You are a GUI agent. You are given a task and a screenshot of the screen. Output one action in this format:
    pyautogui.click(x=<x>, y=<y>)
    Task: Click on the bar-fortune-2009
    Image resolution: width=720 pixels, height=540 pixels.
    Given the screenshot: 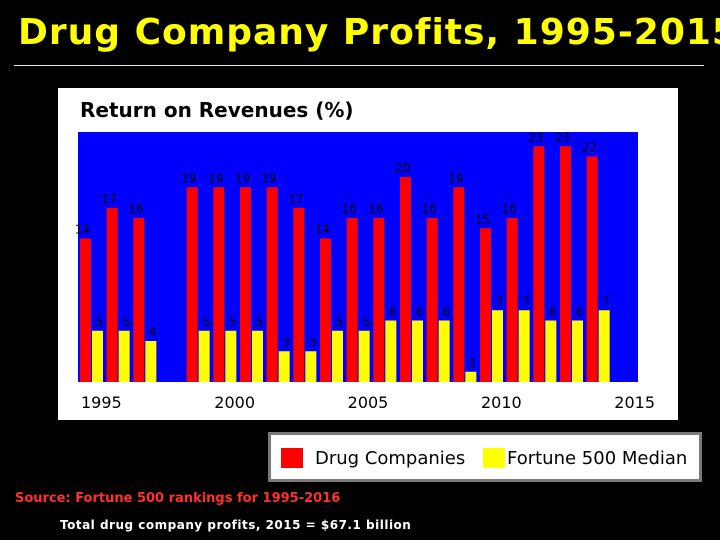 What is the action you would take?
    pyautogui.click(x=471, y=376)
    